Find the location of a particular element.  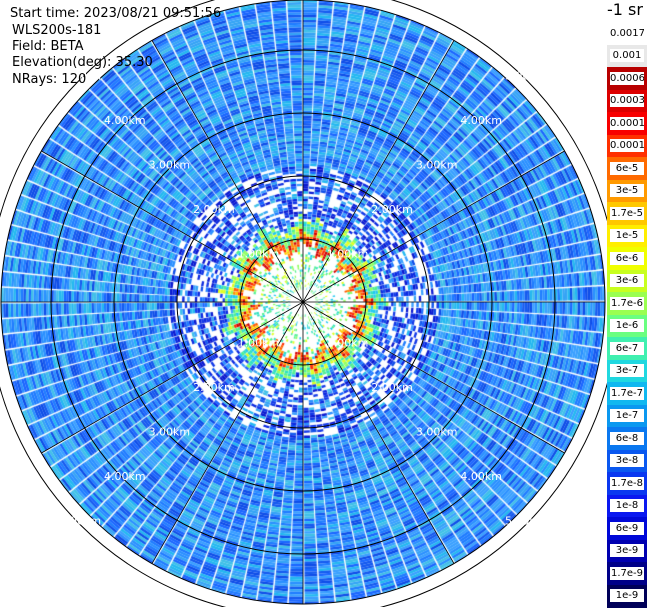

elevation-label: Elevation(deg): 35.30 is located at coordinates (82, 62).